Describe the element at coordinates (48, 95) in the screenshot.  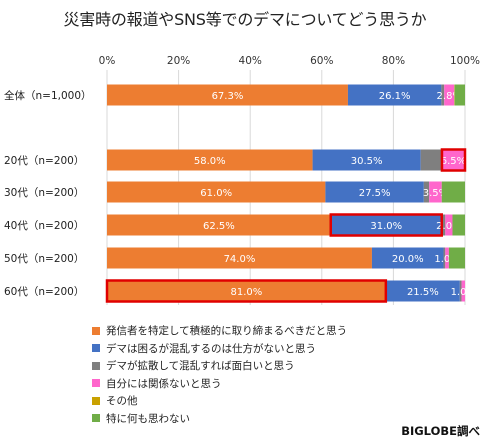
I see `category-label: 全体（n=1,000）` at that location.